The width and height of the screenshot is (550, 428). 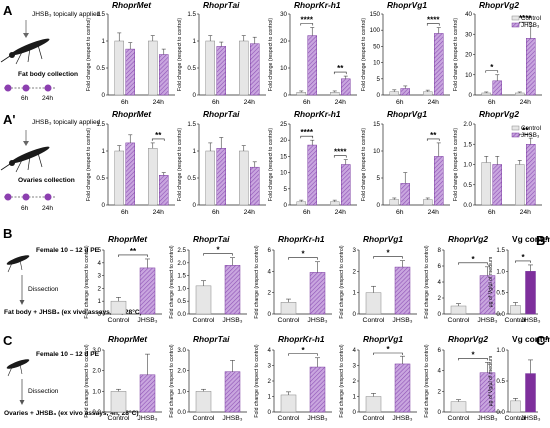 I want to click on row-a-step-2: Fat body collection, so click(x=48, y=74).